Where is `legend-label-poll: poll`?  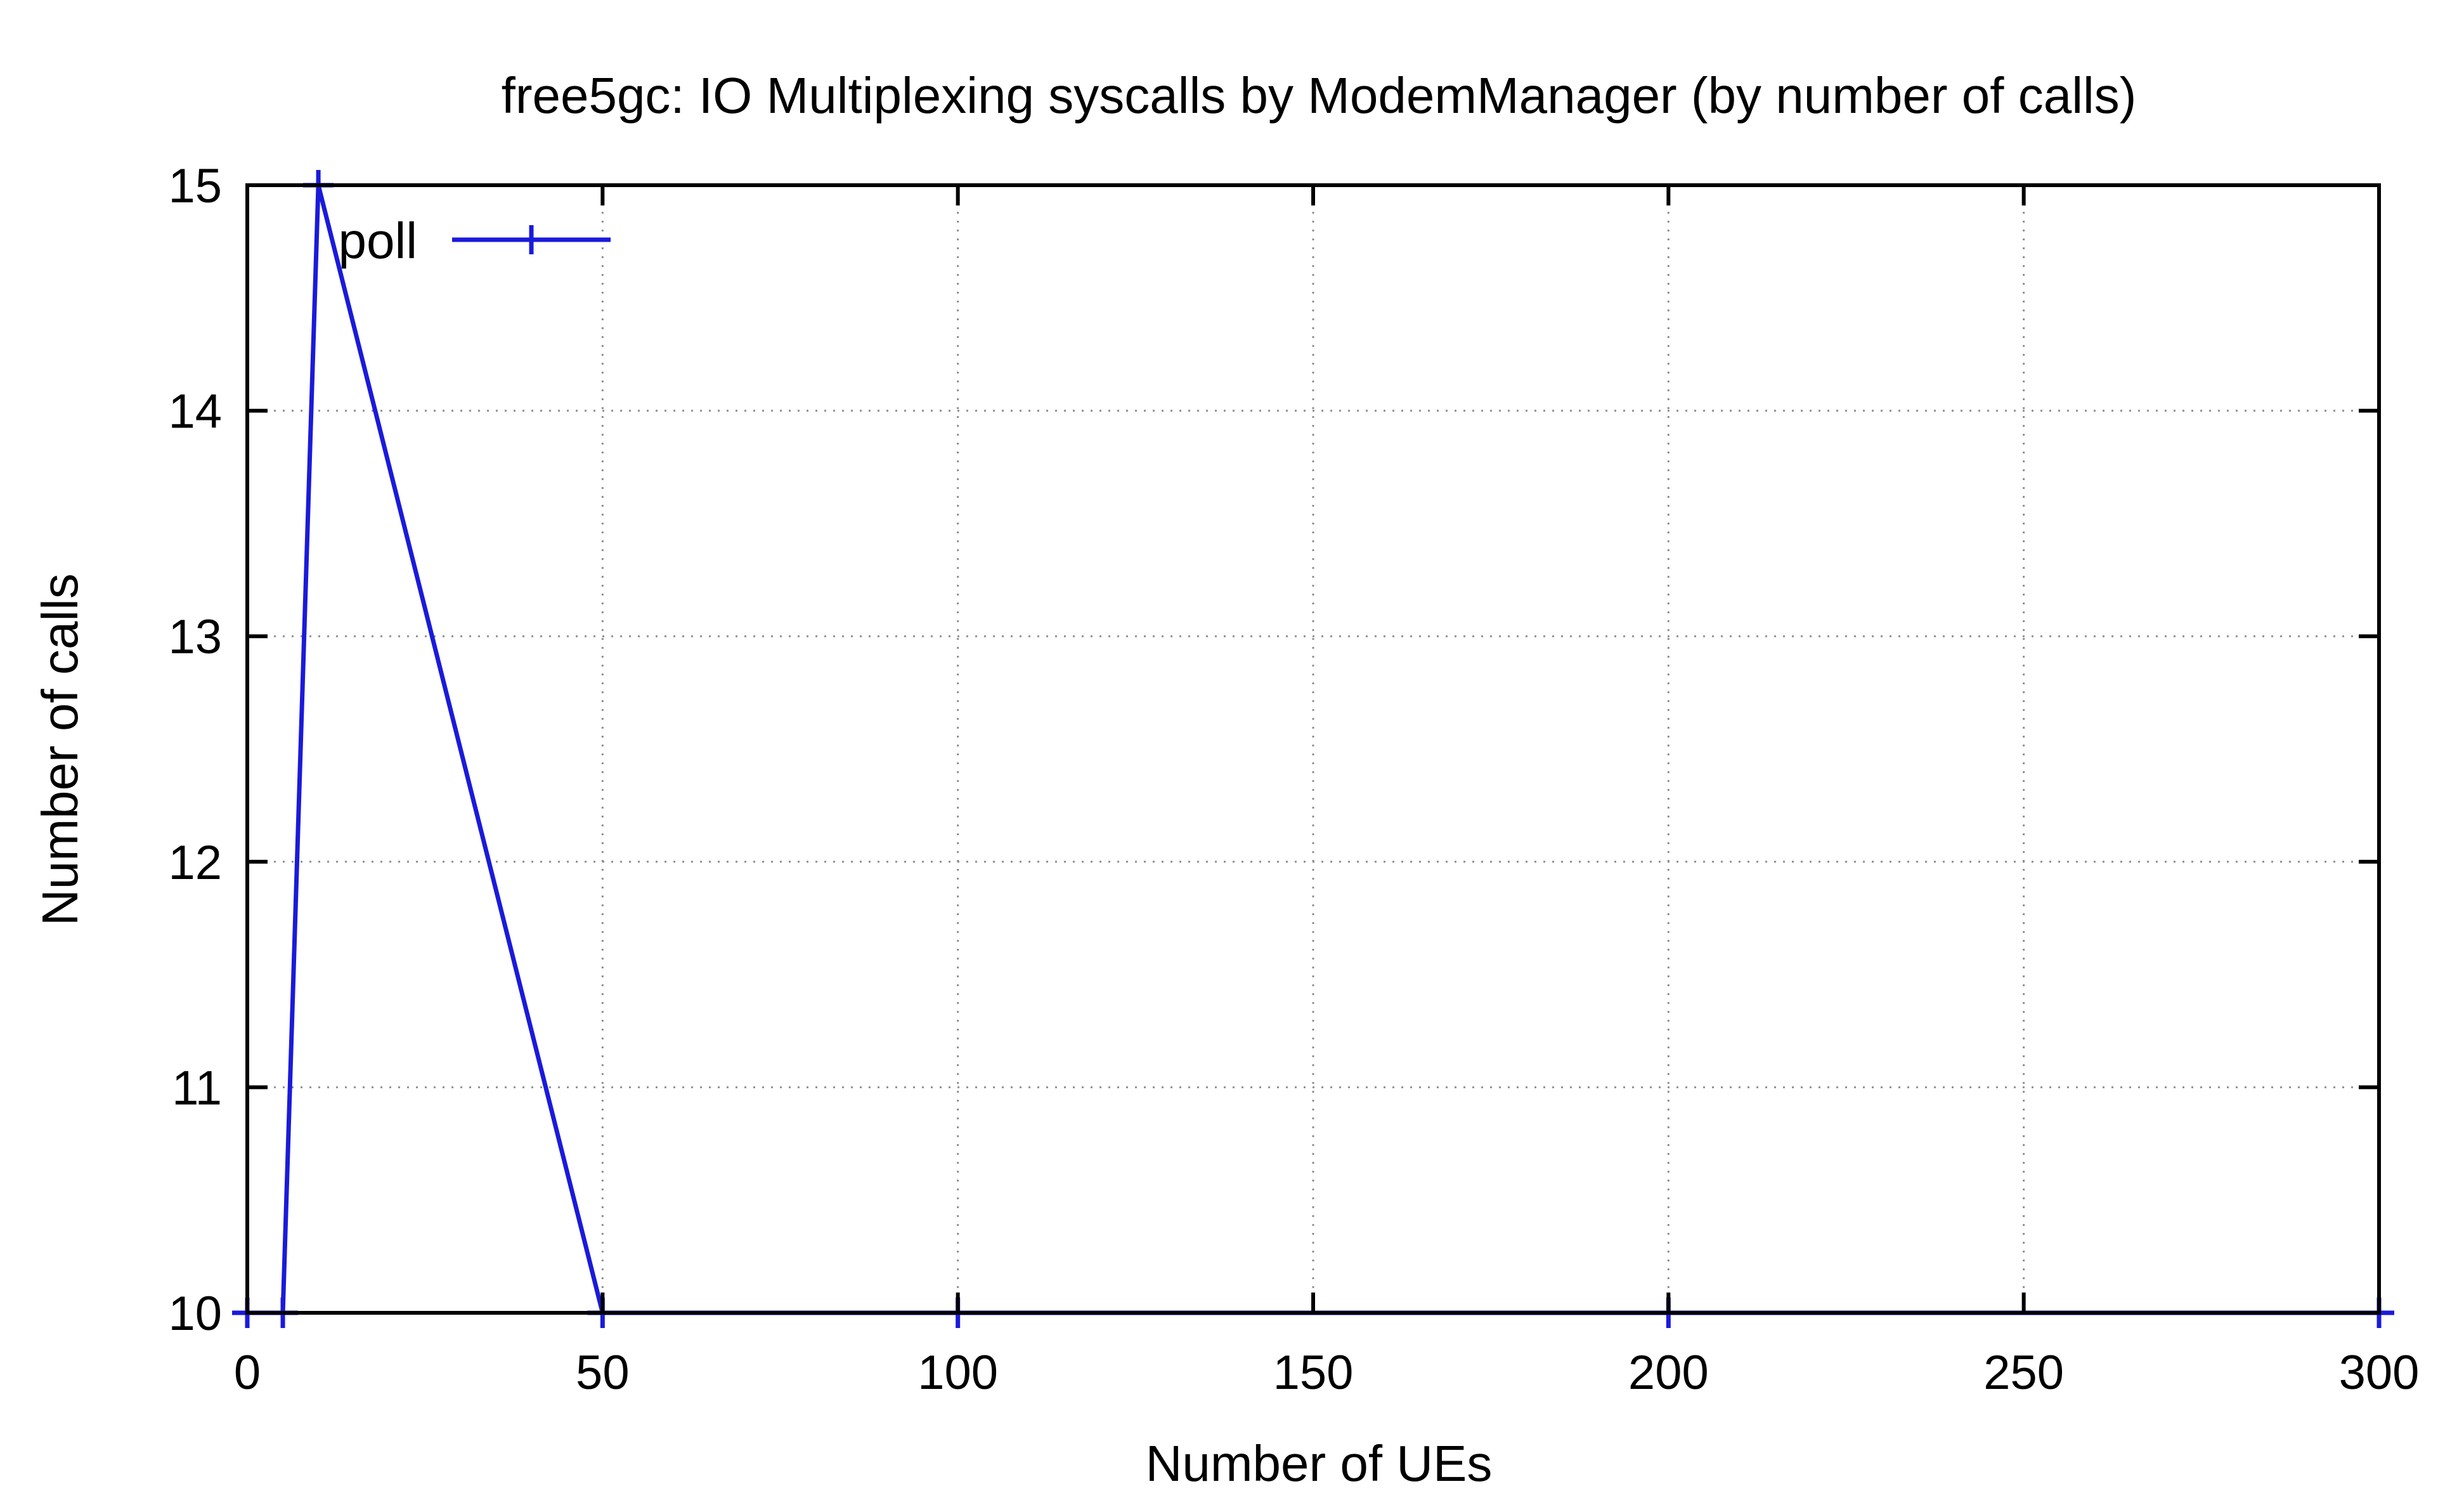
legend-label-poll: poll is located at coordinates (377, 241).